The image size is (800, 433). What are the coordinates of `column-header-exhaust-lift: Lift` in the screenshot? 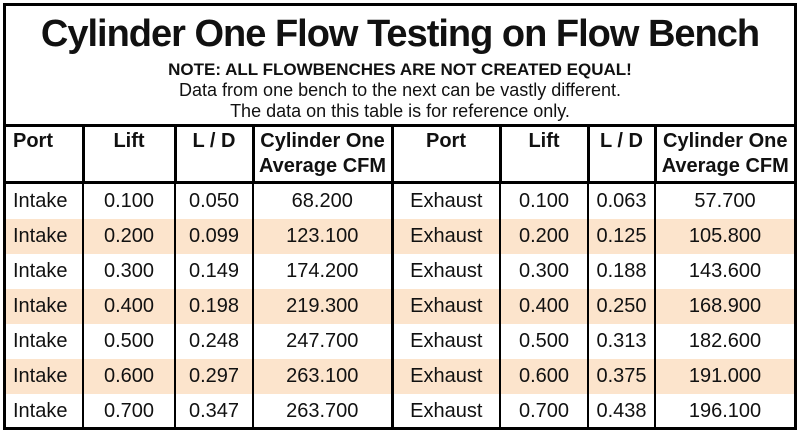 It's located at (543, 154).